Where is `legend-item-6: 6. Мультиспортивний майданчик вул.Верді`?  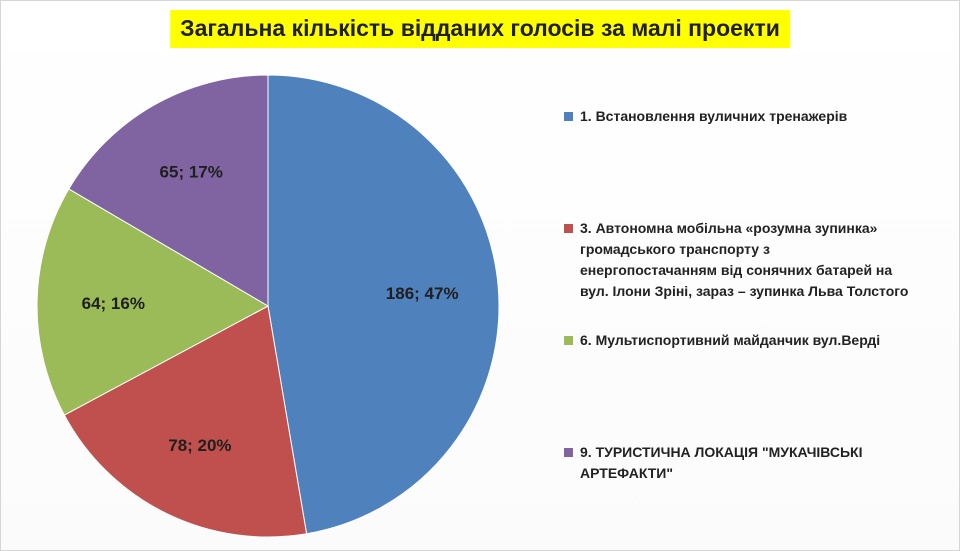 legend-item-6: 6. Мультиспортивний майданчик вул.Верді is located at coordinates (759, 340).